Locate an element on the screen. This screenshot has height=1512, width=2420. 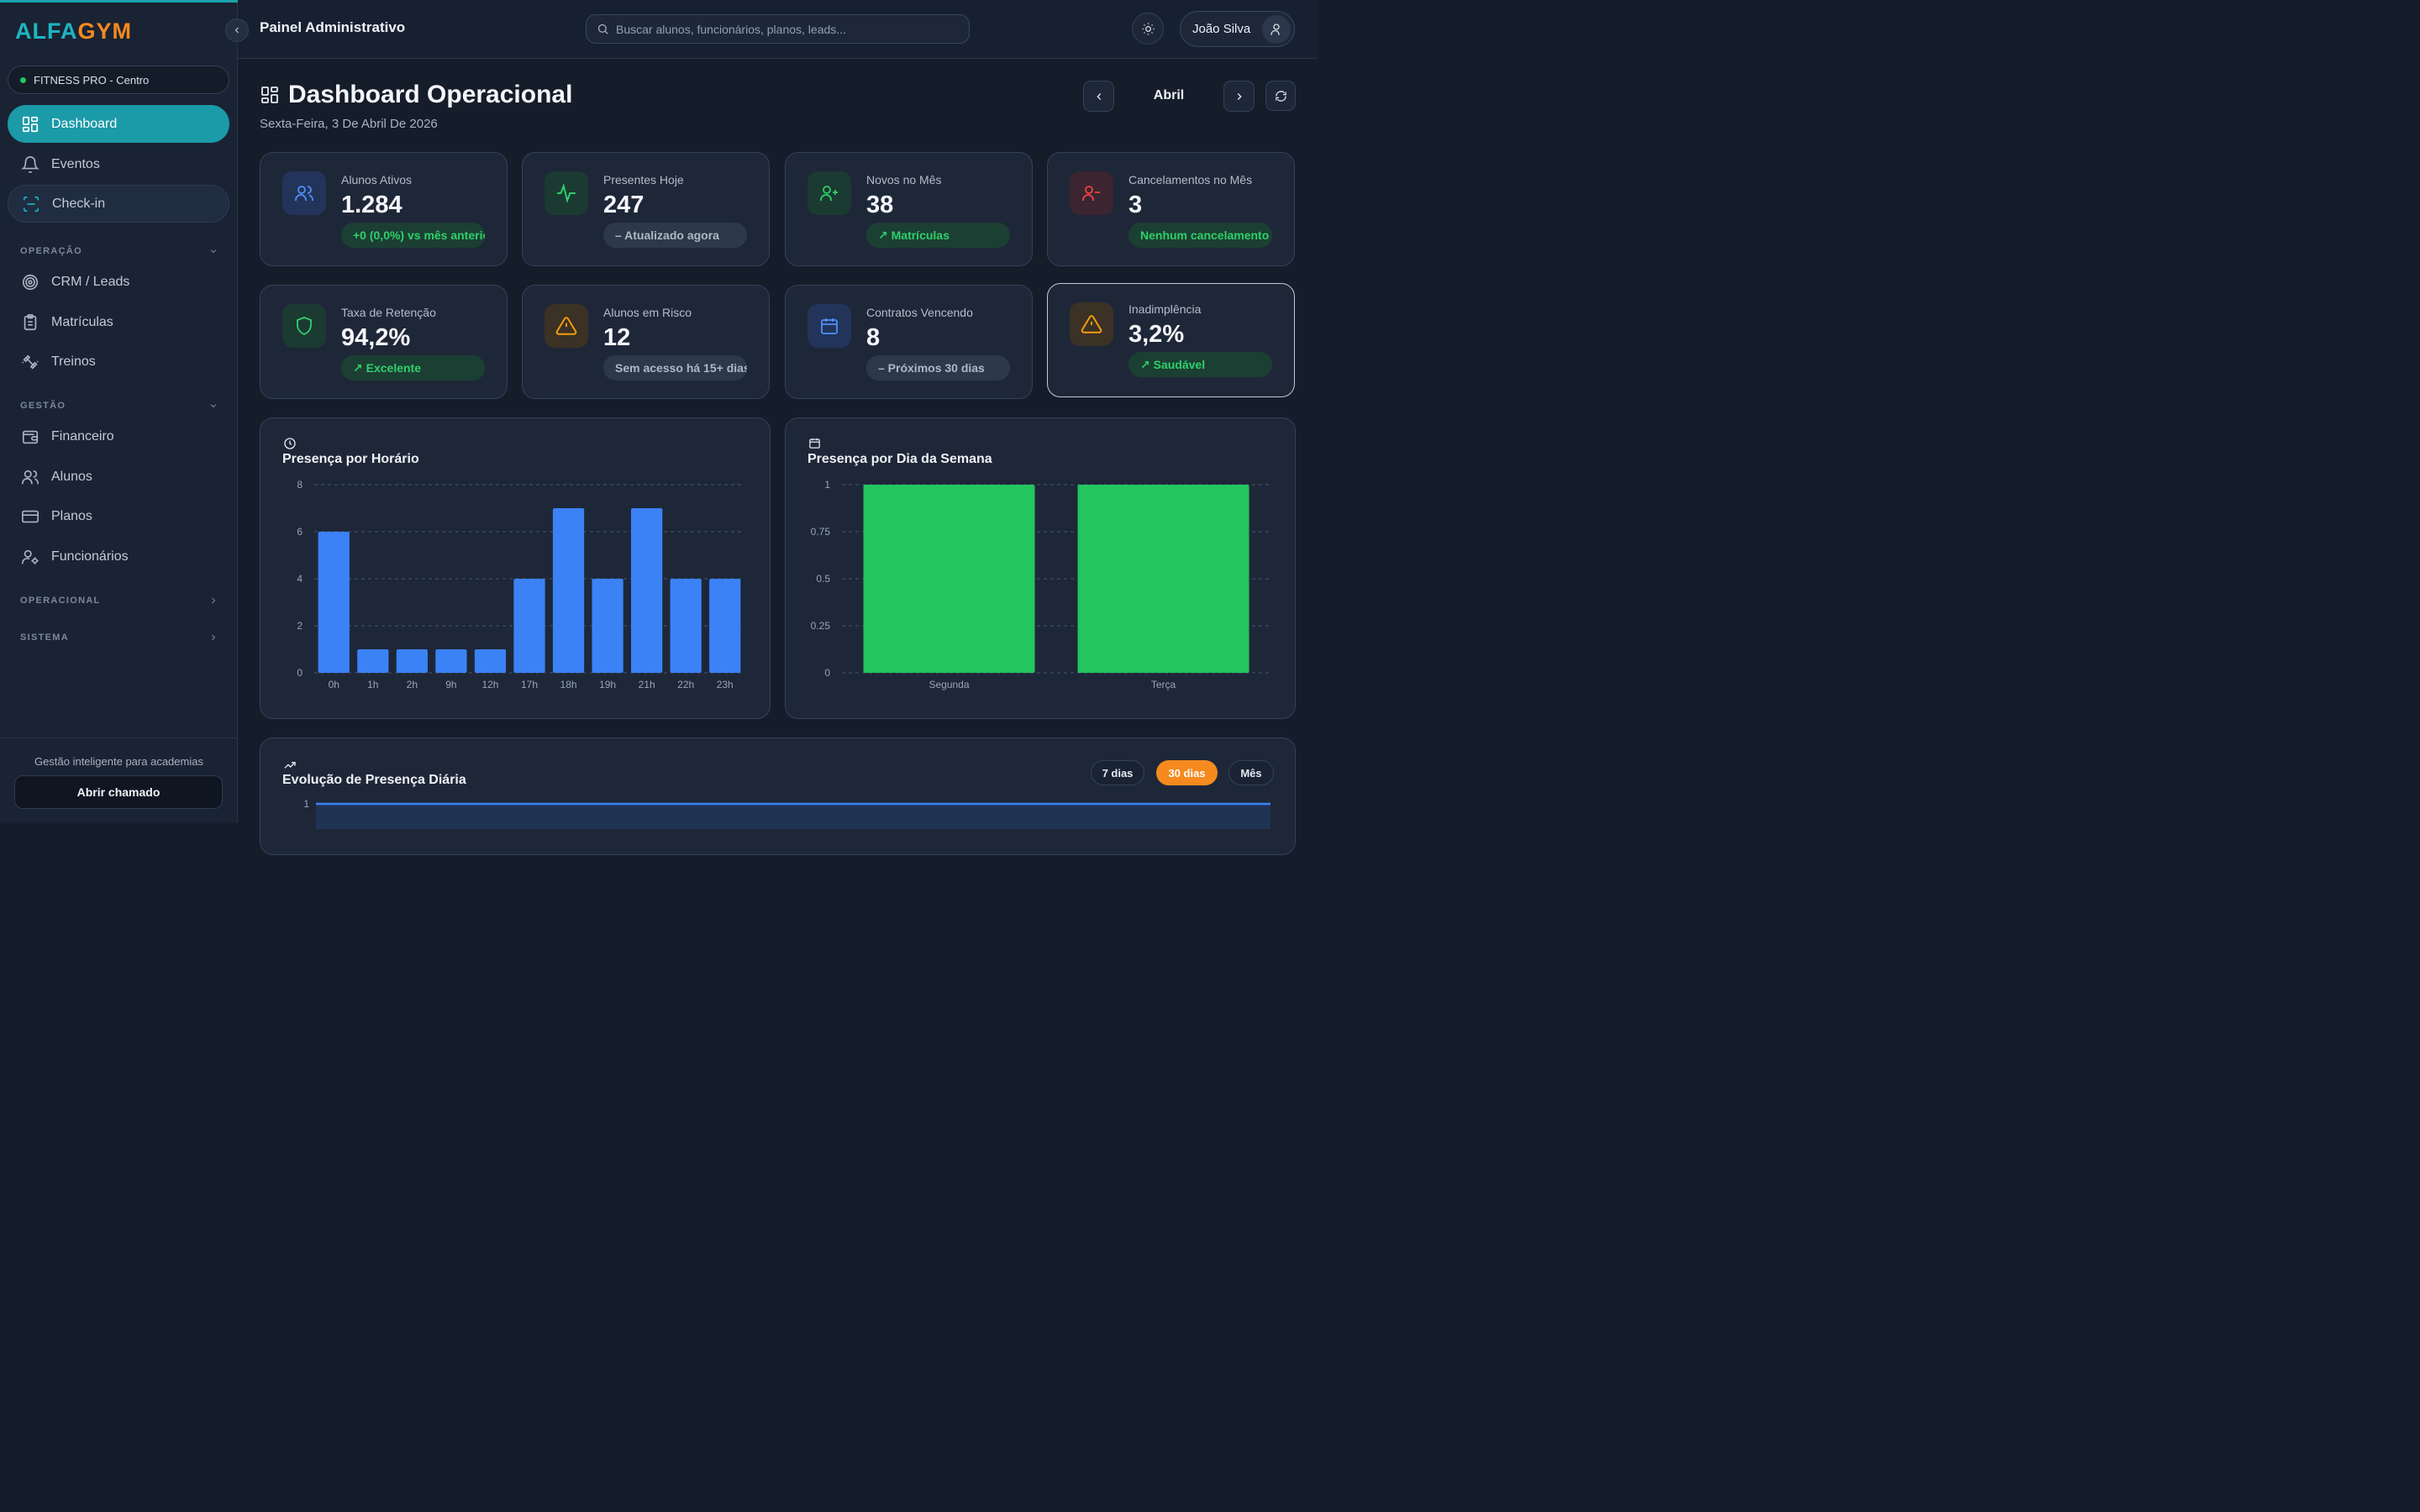
kpi-badge: Nenhum cancelamento is located at coordinates (1200, 235).